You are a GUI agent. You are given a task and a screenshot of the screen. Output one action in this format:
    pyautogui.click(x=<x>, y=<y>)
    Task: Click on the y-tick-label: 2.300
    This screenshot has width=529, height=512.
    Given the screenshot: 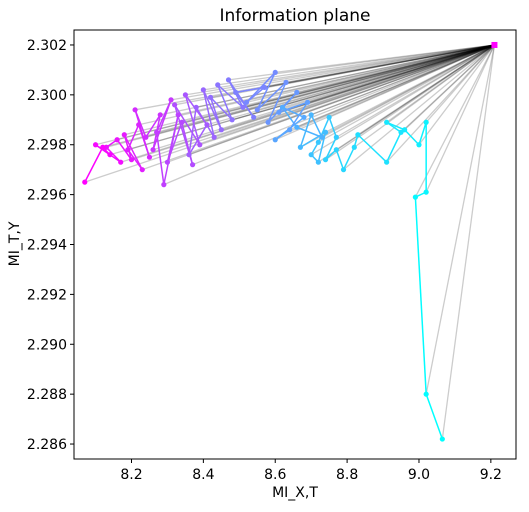 What is the action you would take?
    pyautogui.click(x=47, y=96)
    